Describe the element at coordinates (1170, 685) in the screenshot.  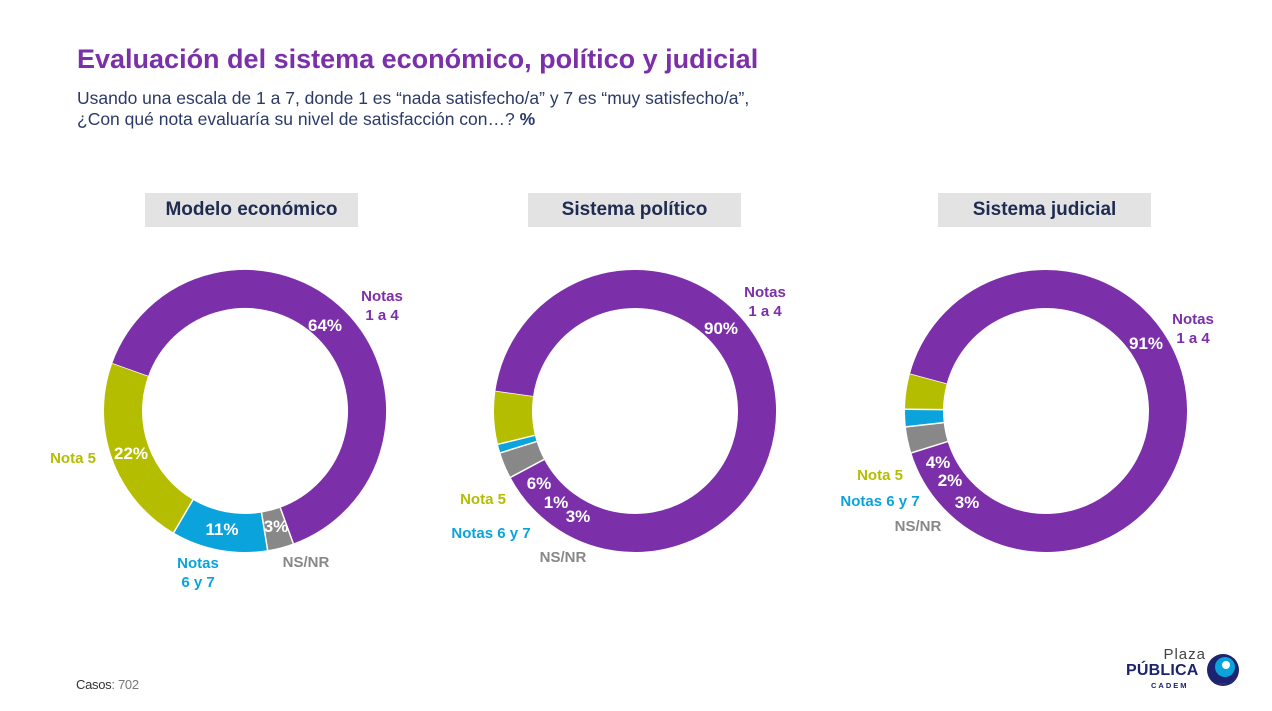
I see `logo-line-3: CADEM` at that location.